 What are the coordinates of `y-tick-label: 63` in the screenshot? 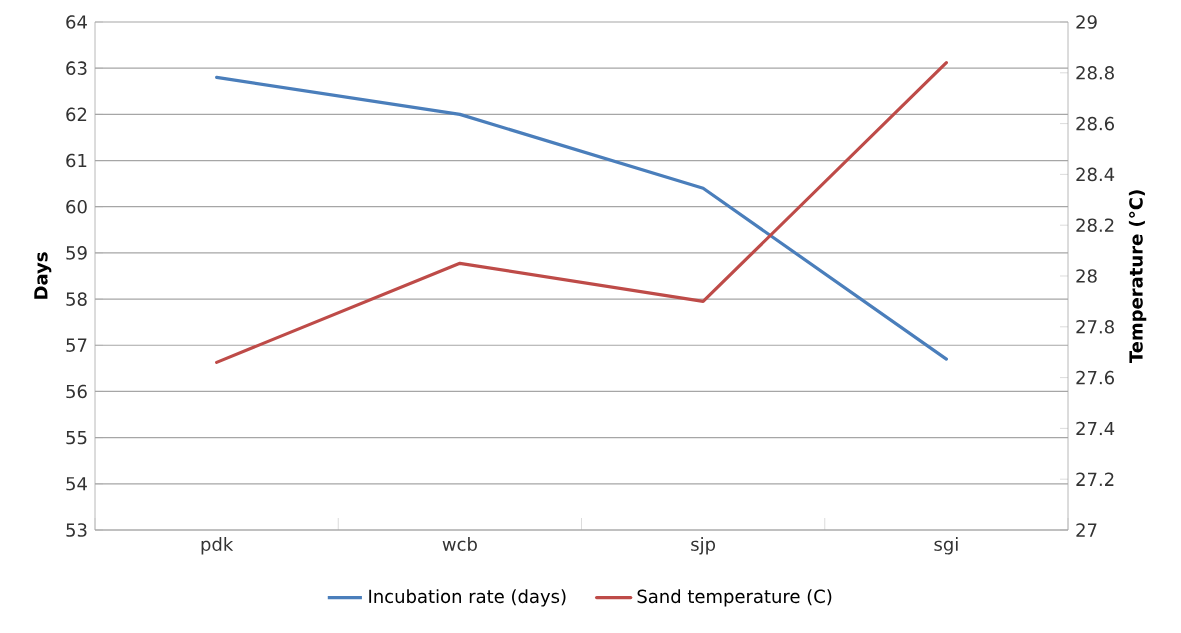 It's located at (76, 68).